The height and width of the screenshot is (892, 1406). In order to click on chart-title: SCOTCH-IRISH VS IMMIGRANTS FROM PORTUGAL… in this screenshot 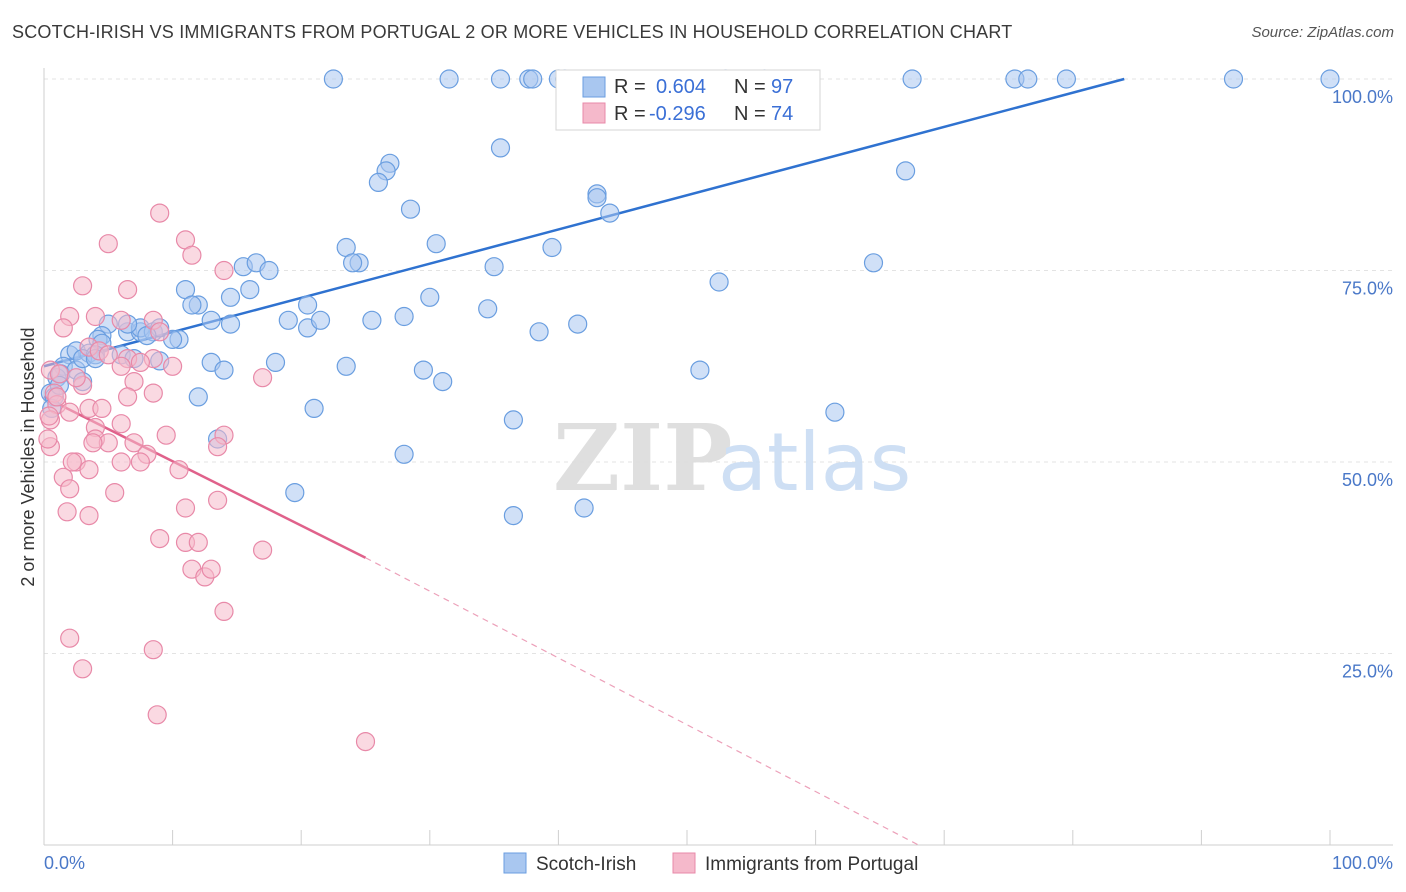, I will do `click(512, 32)`.